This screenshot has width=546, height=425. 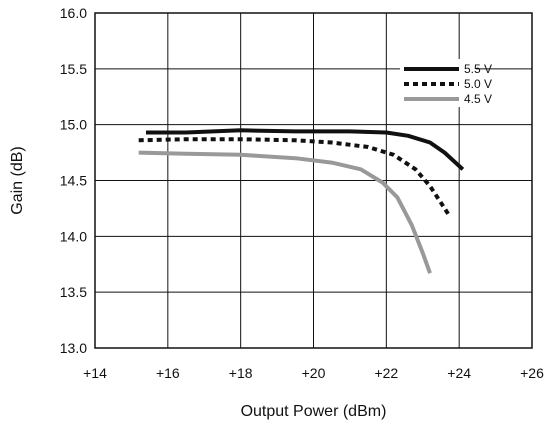 What do you see at coordinates (314, 373) in the screenshot?
I see `x-tick-label: +20` at bounding box center [314, 373].